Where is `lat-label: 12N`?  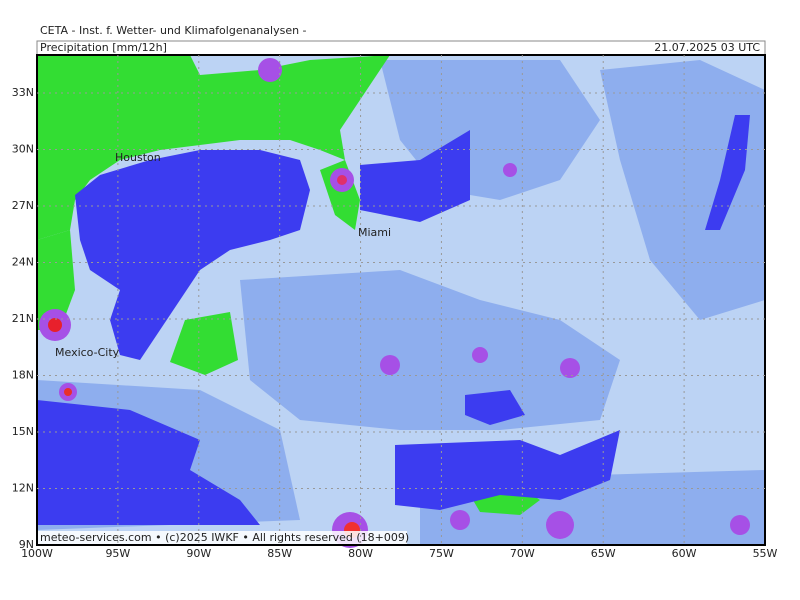
lat-label: 12N is located at coordinates (23, 488).